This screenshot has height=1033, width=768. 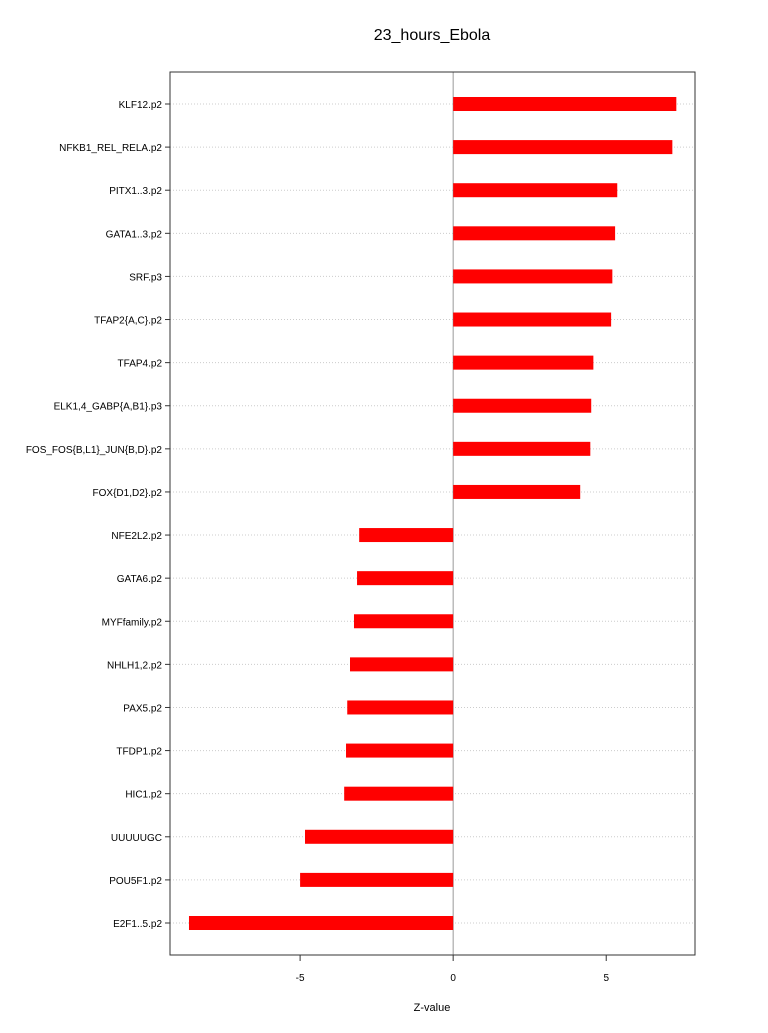 I want to click on y-tick-label: PITX1..3.p2, so click(x=135, y=191).